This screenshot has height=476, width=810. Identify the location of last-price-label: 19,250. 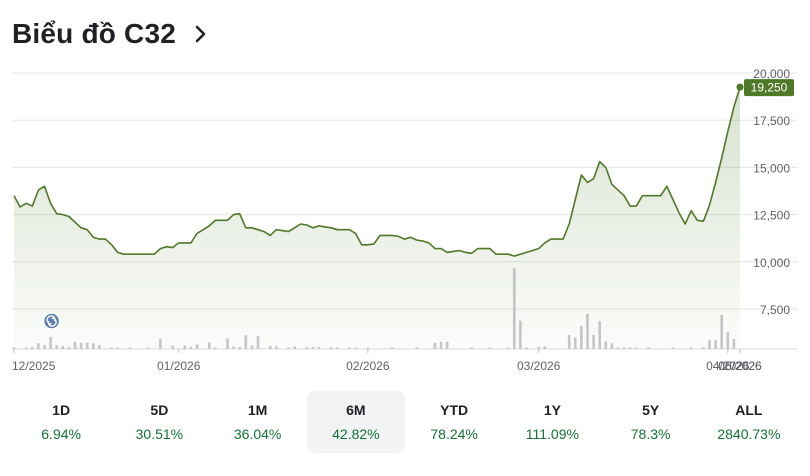
(769, 88).